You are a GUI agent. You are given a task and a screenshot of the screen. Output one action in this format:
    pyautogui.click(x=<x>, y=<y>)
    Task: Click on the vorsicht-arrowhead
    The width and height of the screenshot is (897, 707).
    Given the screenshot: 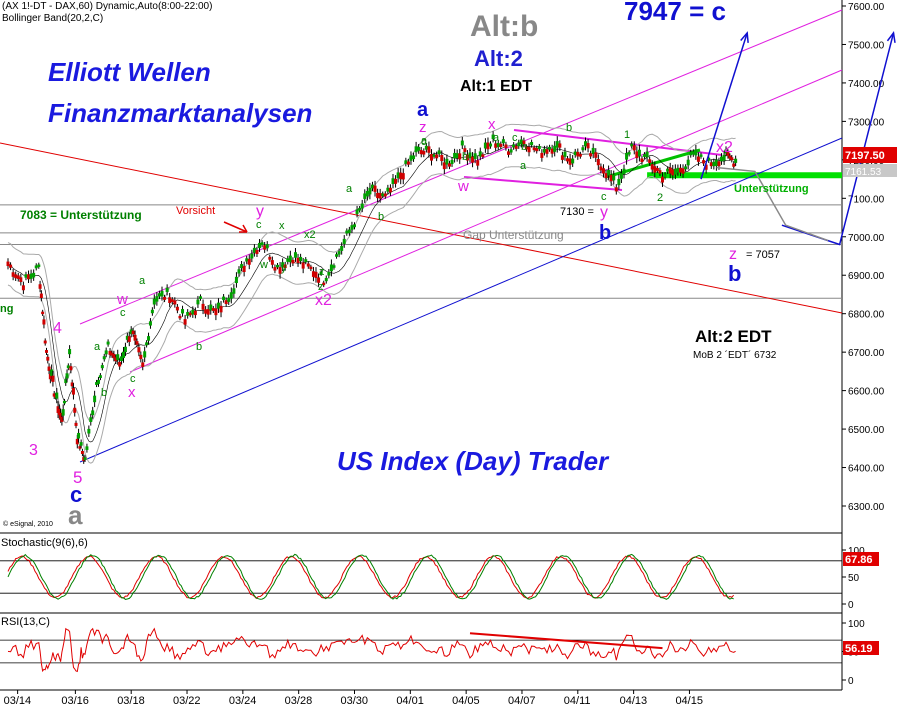 What is the action you would take?
    pyautogui.click(x=243, y=228)
    